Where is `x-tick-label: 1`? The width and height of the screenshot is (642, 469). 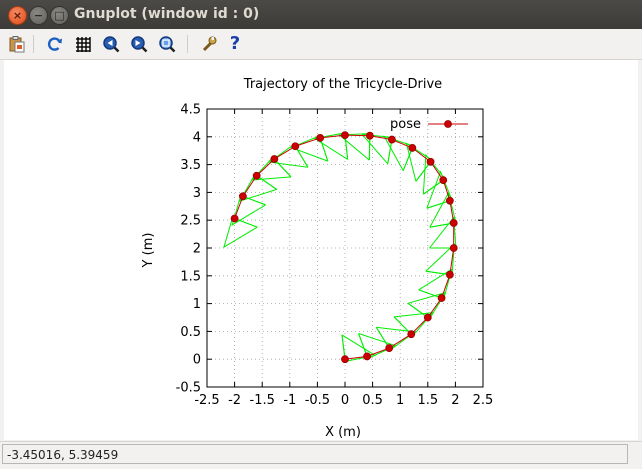 x-tick-label: 1 is located at coordinates (400, 400).